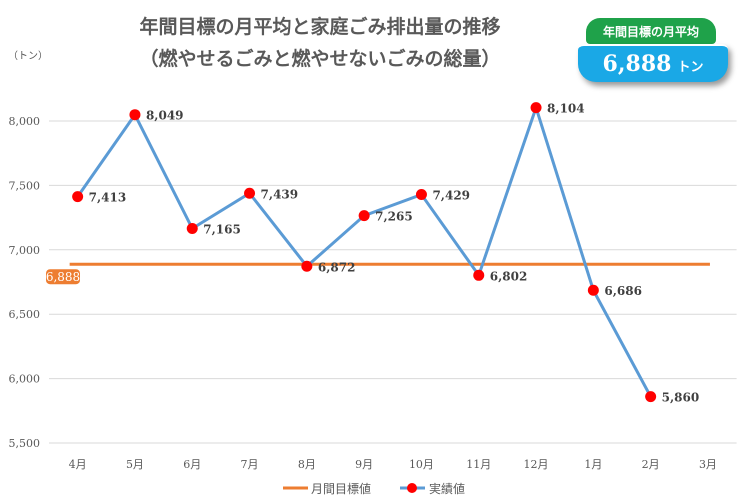  Describe the element at coordinates (421, 464) in the screenshot. I see `x-tick-label: 10月` at that location.